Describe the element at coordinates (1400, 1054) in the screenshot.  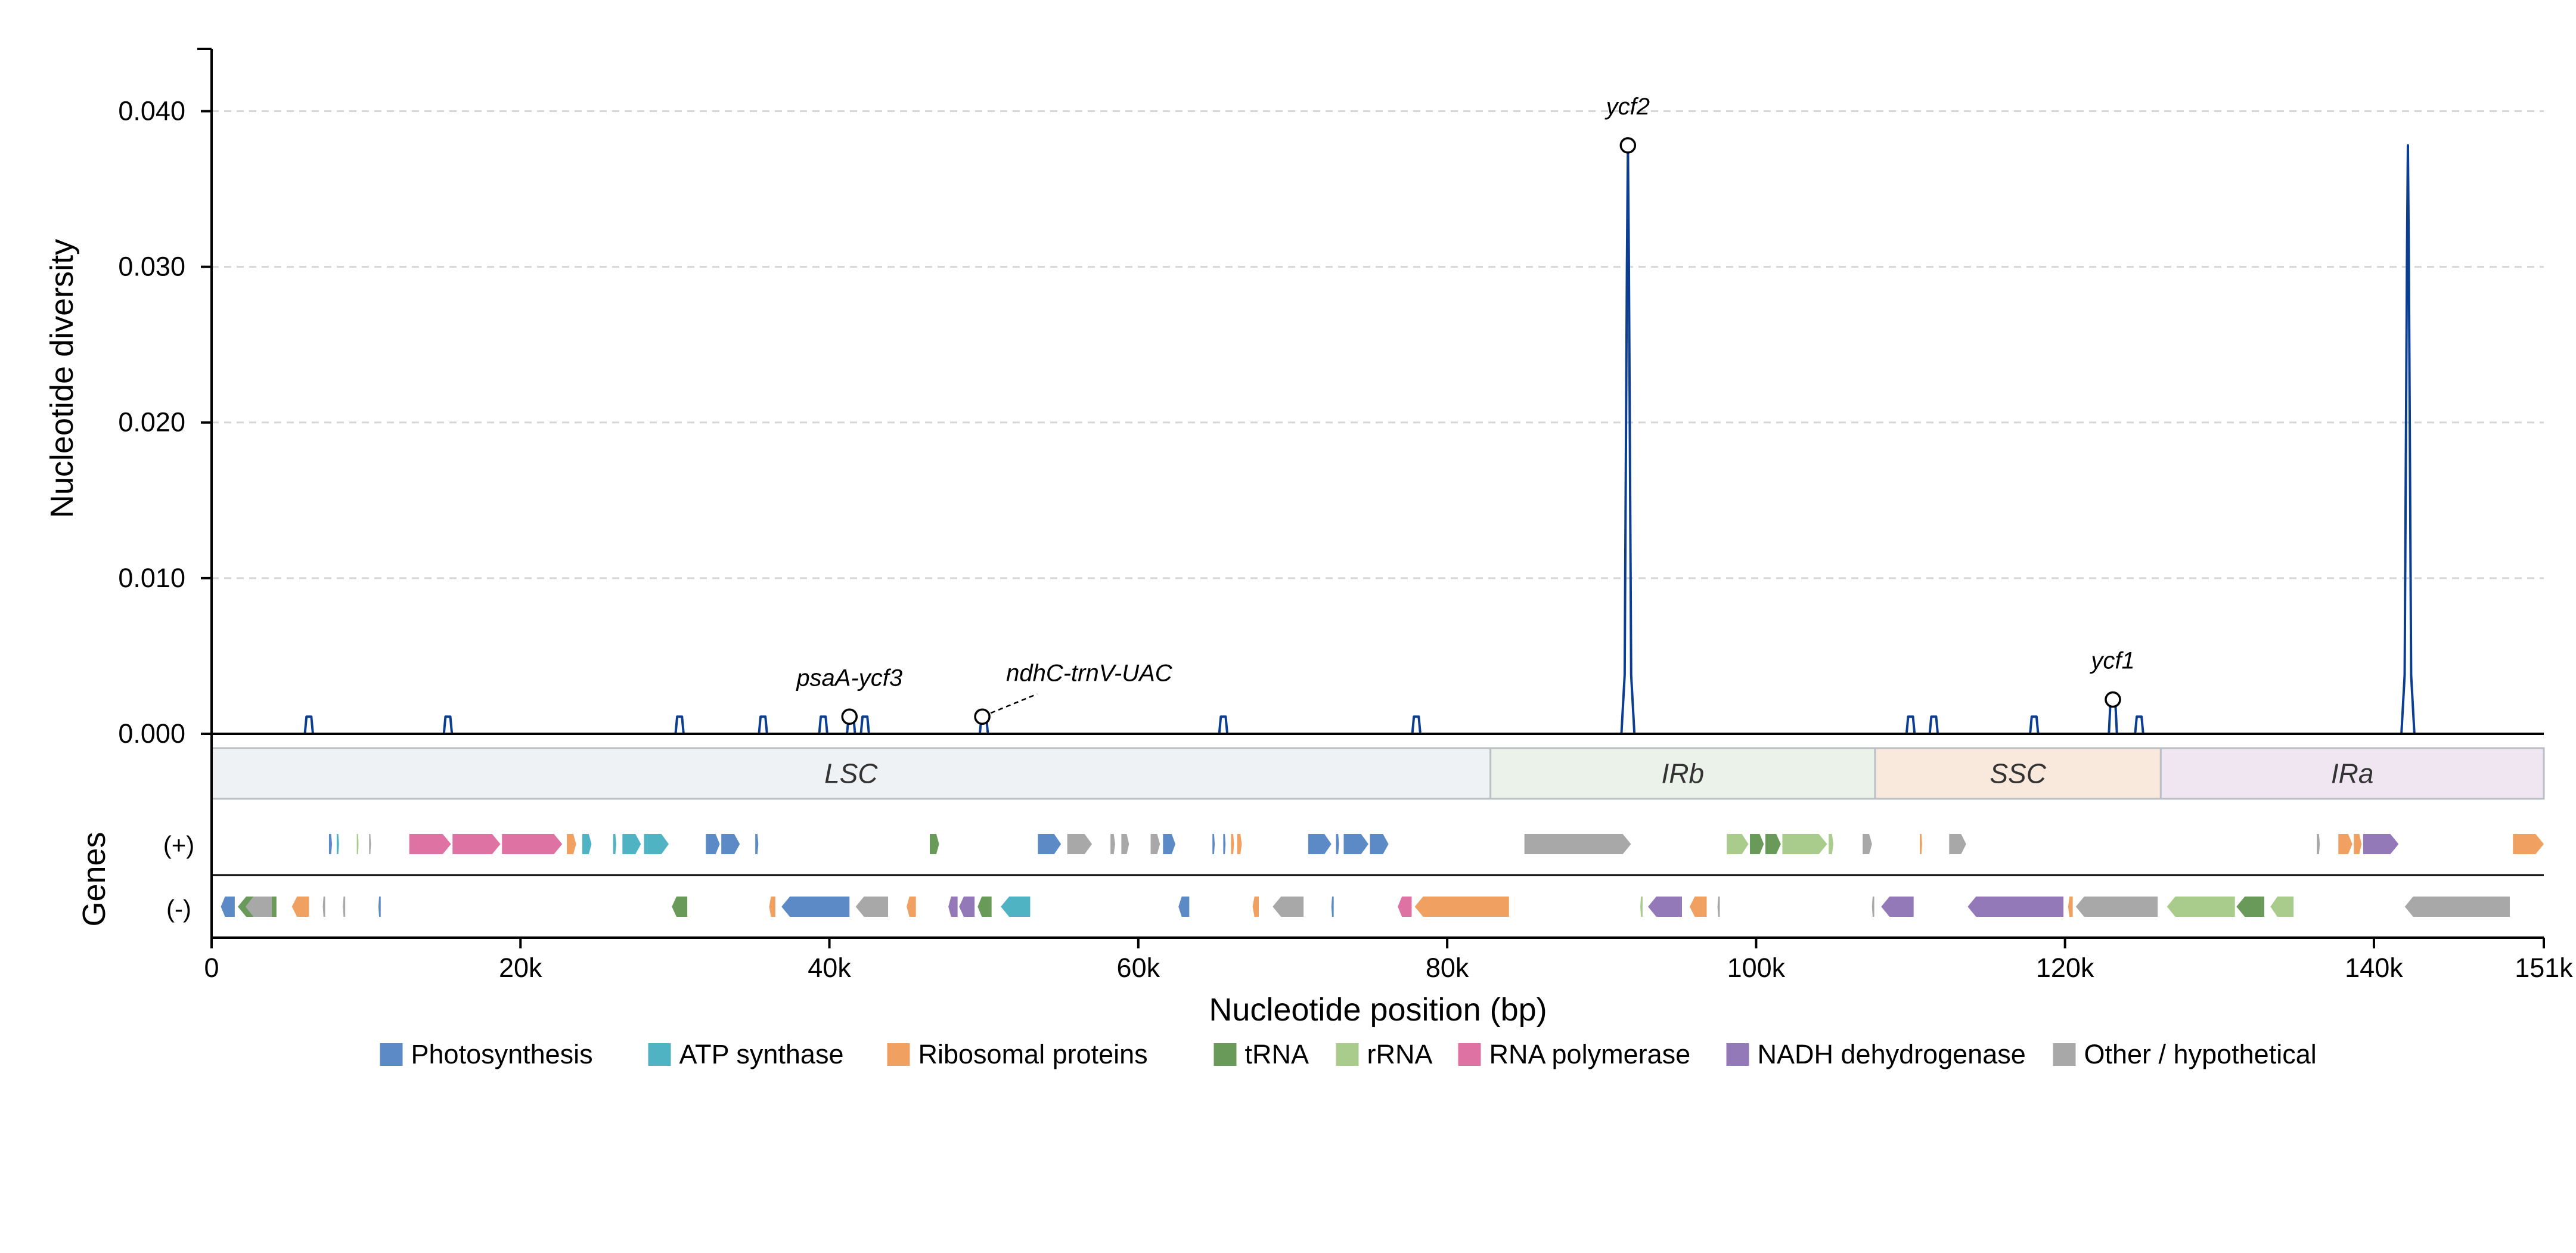
I see `legend-label-rrna: rRNA` at that location.